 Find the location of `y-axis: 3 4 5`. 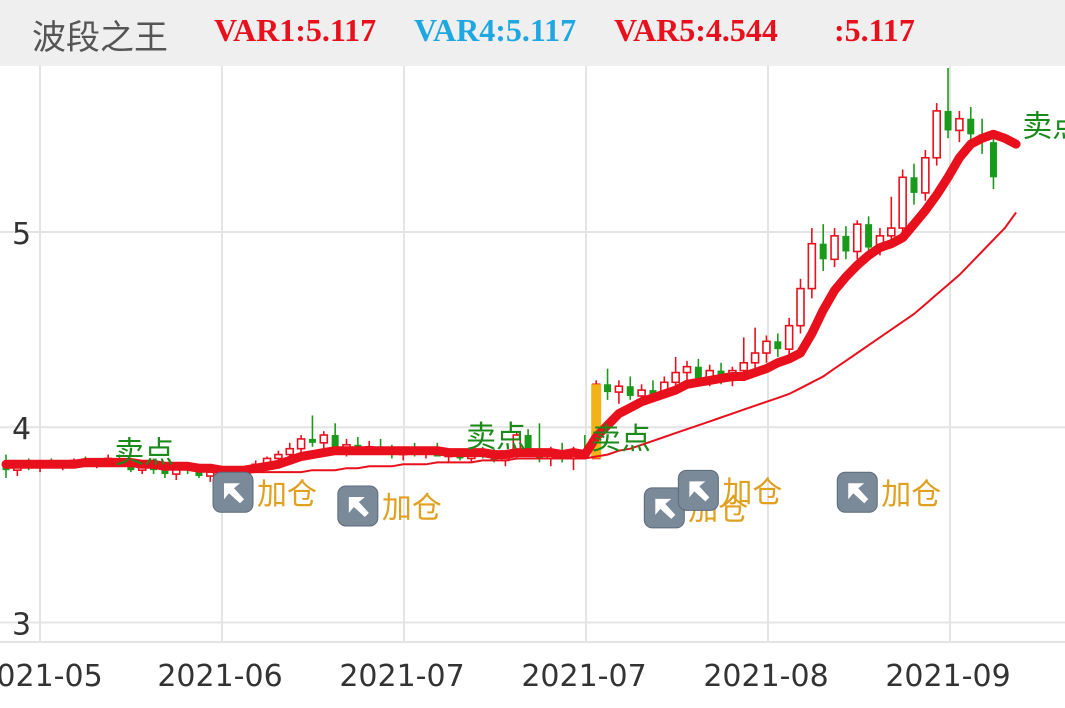

y-axis: 3 4 5 is located at coordinates (21, 430).